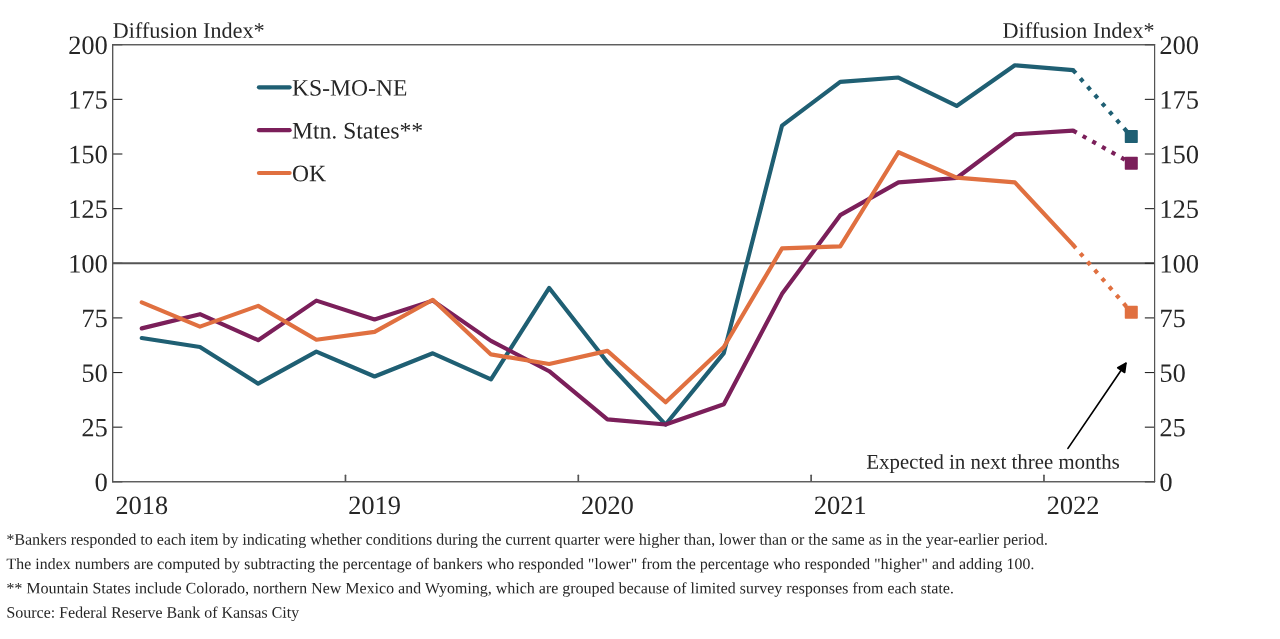  I want to click on y2-tick-label: 0, so click(1166, 482).